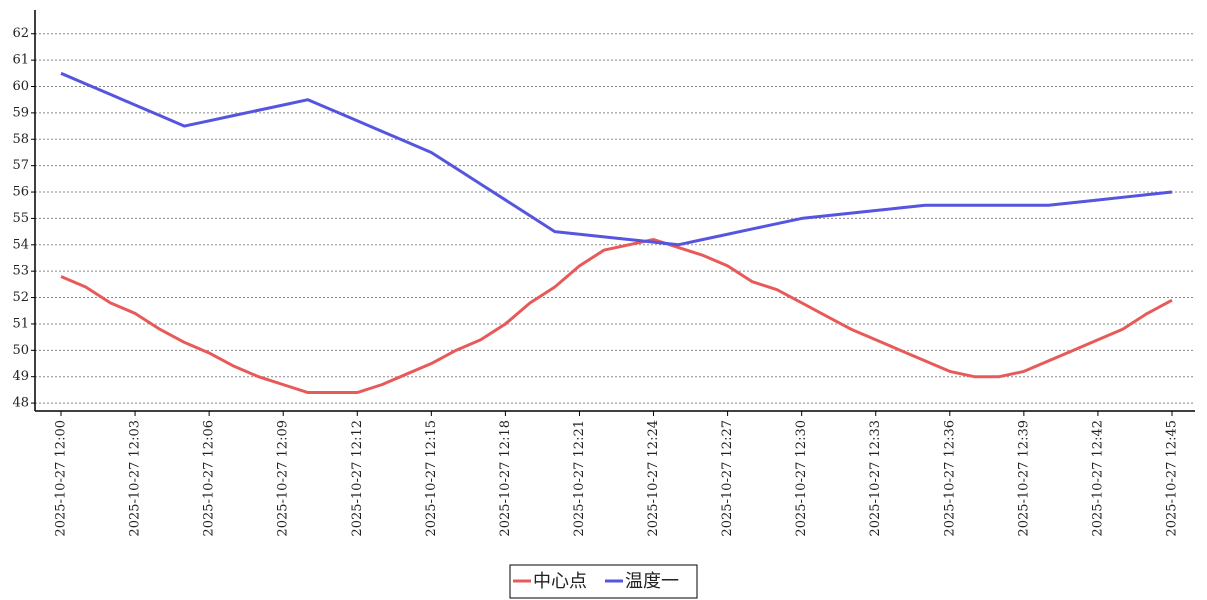 The height and width of the screenshot is (600, 1207). What do you see at coordinates (20, 192) in the screenshot?
I see `y-tick-label: 56` at bounding box center [20, 192].